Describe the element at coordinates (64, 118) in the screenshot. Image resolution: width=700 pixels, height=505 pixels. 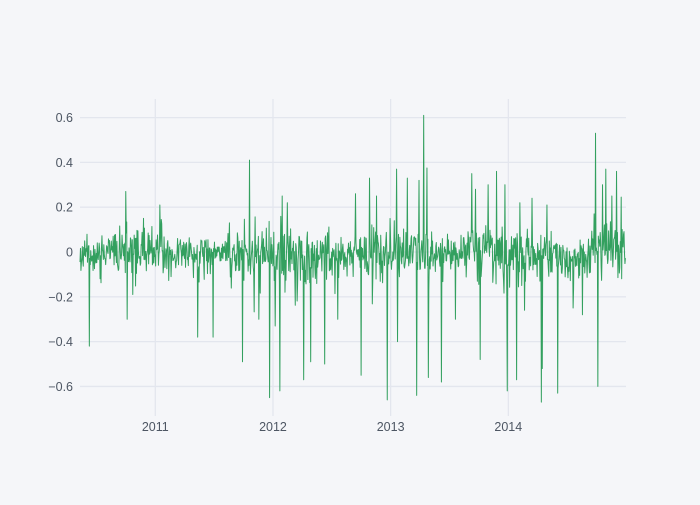
I see `y-tick-label: 0.6` at that location.